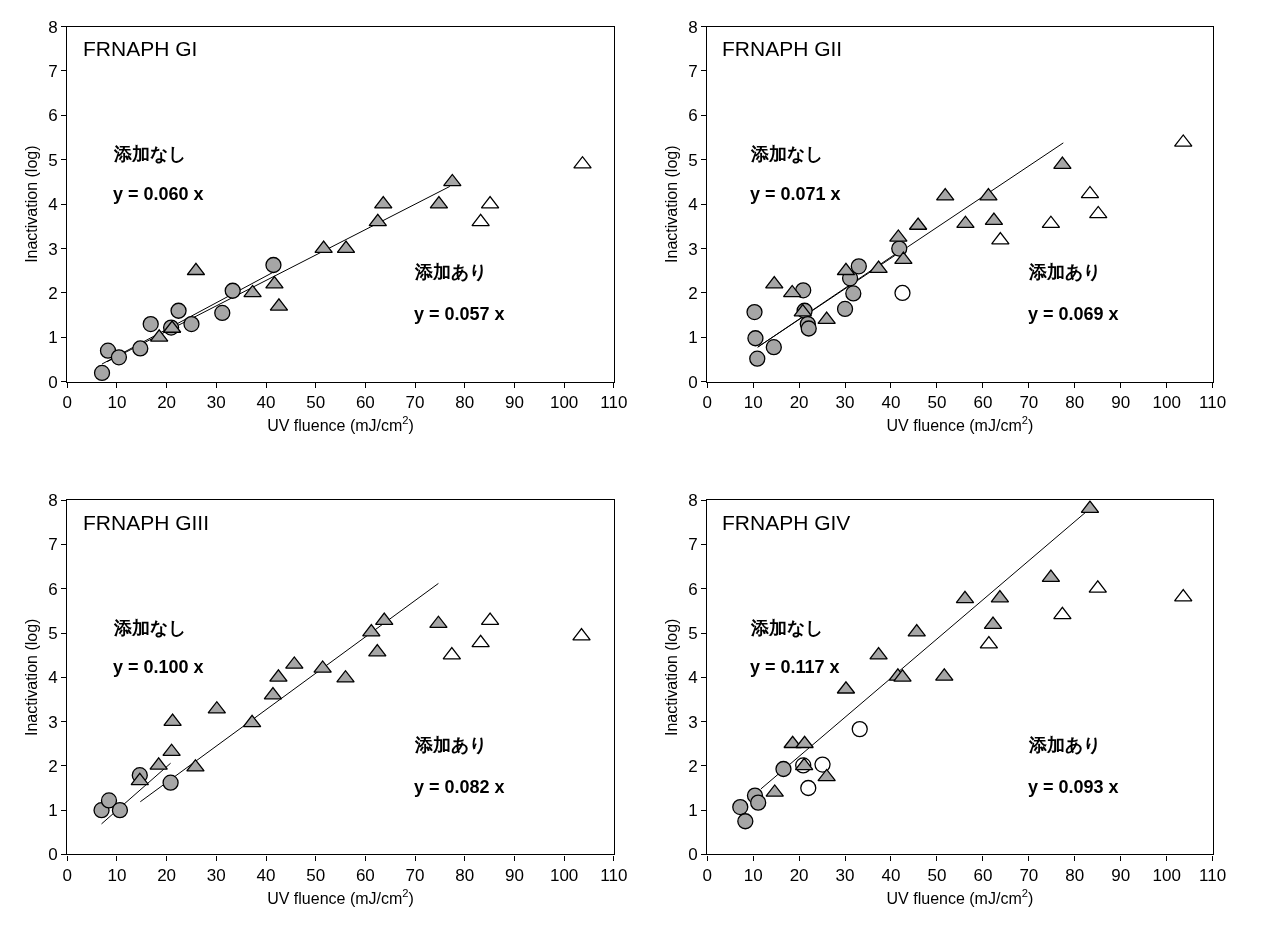 This screenshot has width=1264, height=944. Describe the element at coordinates (158, 667) in the screenshot. I see `annotation: y = 0.100 x` at that location.